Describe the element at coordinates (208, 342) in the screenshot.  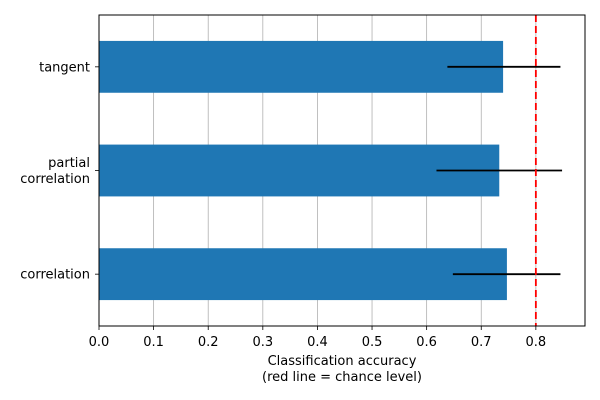
I see `x-tick-label-2: 0.2` at that location.